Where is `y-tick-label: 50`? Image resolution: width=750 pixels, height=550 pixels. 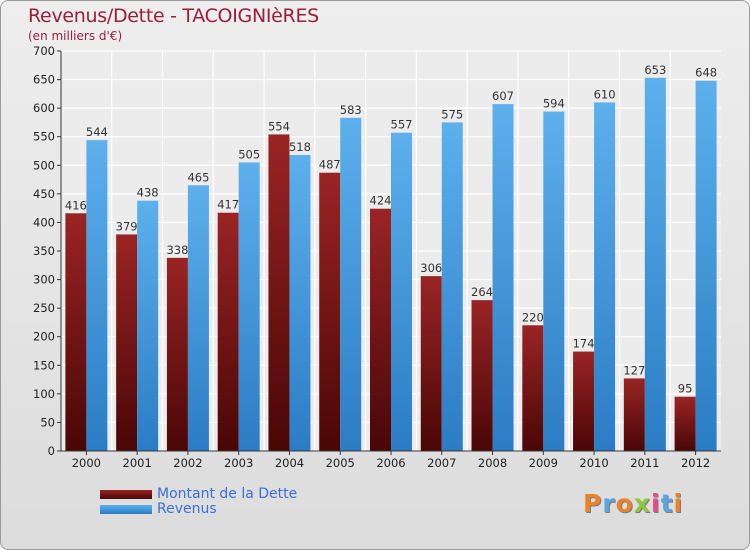
y-tick-label: 50 is located at coordinates (47, 422).